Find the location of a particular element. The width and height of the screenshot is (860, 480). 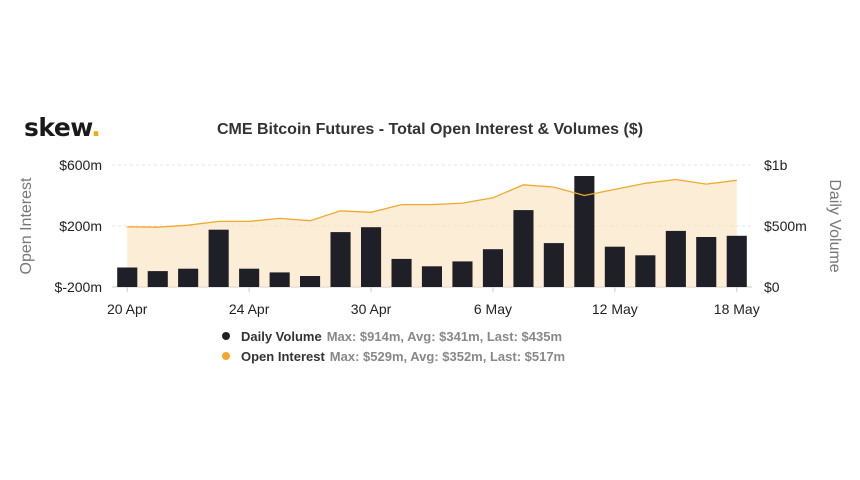

y-tick-label-right: $500m is located at coordinates (785, 226).